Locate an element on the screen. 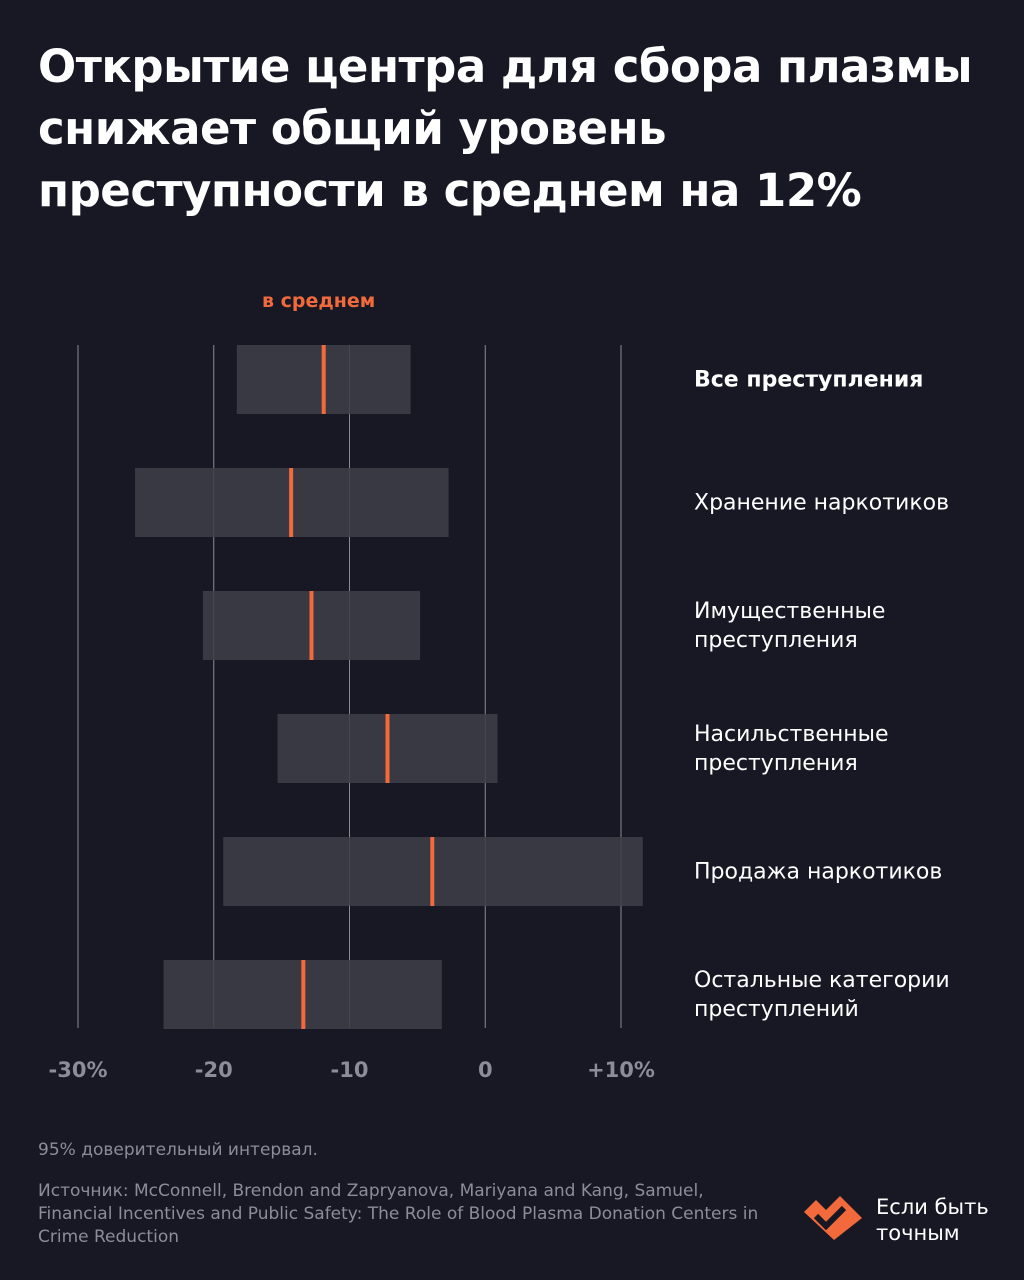  average-legend-label: в среднем is located at coordinates (319, 301).